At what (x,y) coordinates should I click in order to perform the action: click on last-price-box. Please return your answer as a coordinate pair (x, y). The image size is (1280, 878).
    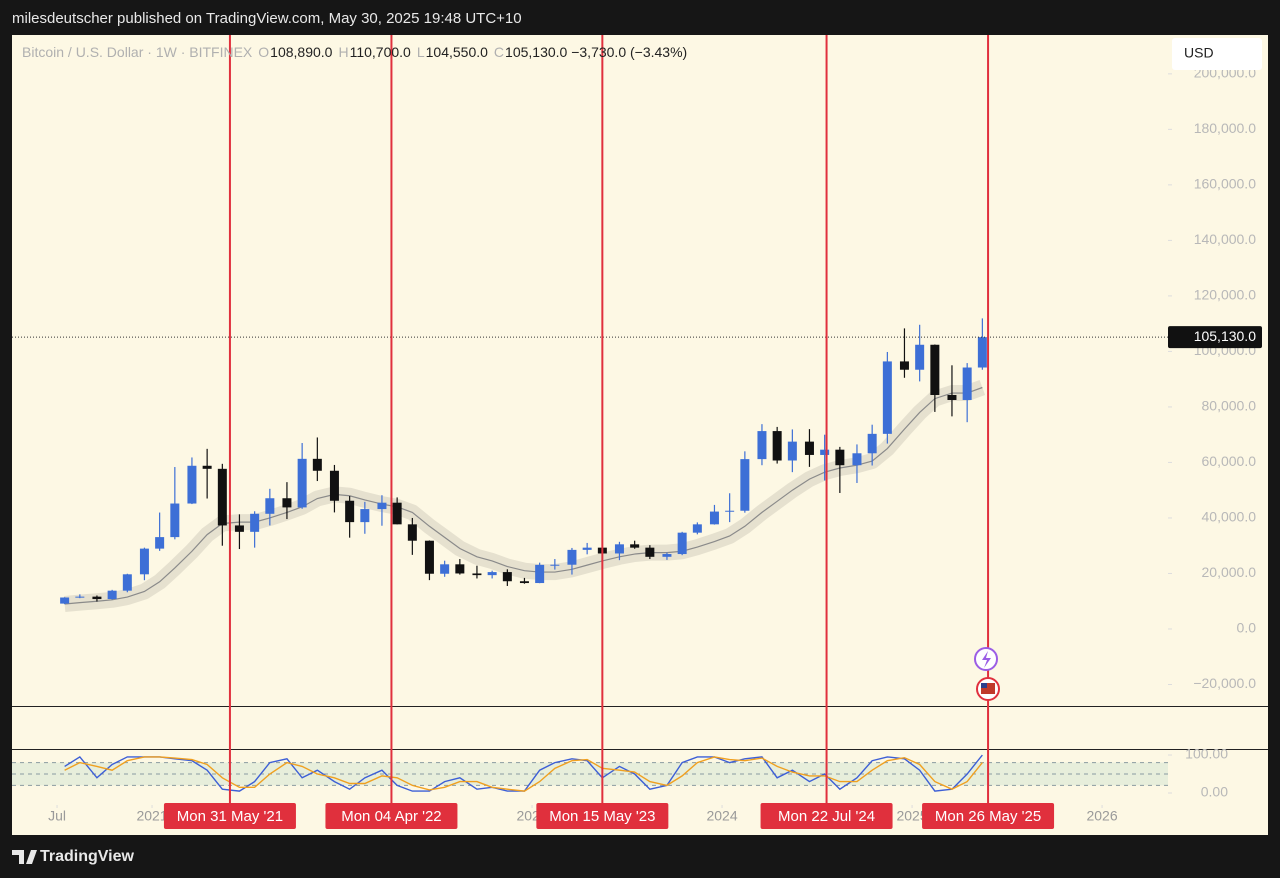
    Looking at the image, I should click on (1215, 337).